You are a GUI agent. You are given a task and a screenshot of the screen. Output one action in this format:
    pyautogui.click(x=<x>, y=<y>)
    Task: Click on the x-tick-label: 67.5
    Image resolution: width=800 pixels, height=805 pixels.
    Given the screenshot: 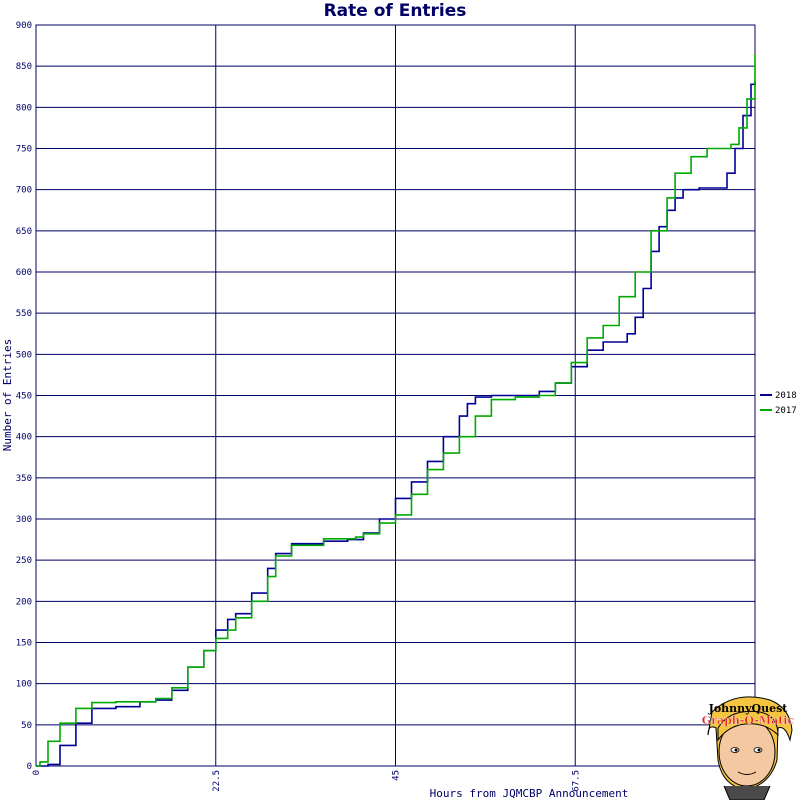 What is the action you would take?
    pyautogui.click(x=576, y=781)
    